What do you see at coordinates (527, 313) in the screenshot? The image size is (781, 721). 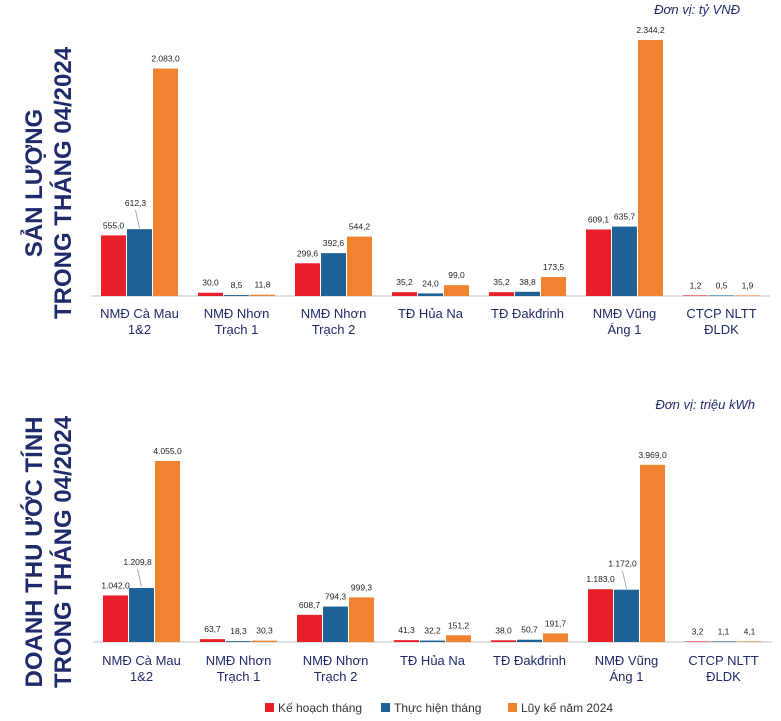 I see `chart1-category-label-4-line1: TĐ Đakđrinh` at bounding box center [527, 313].